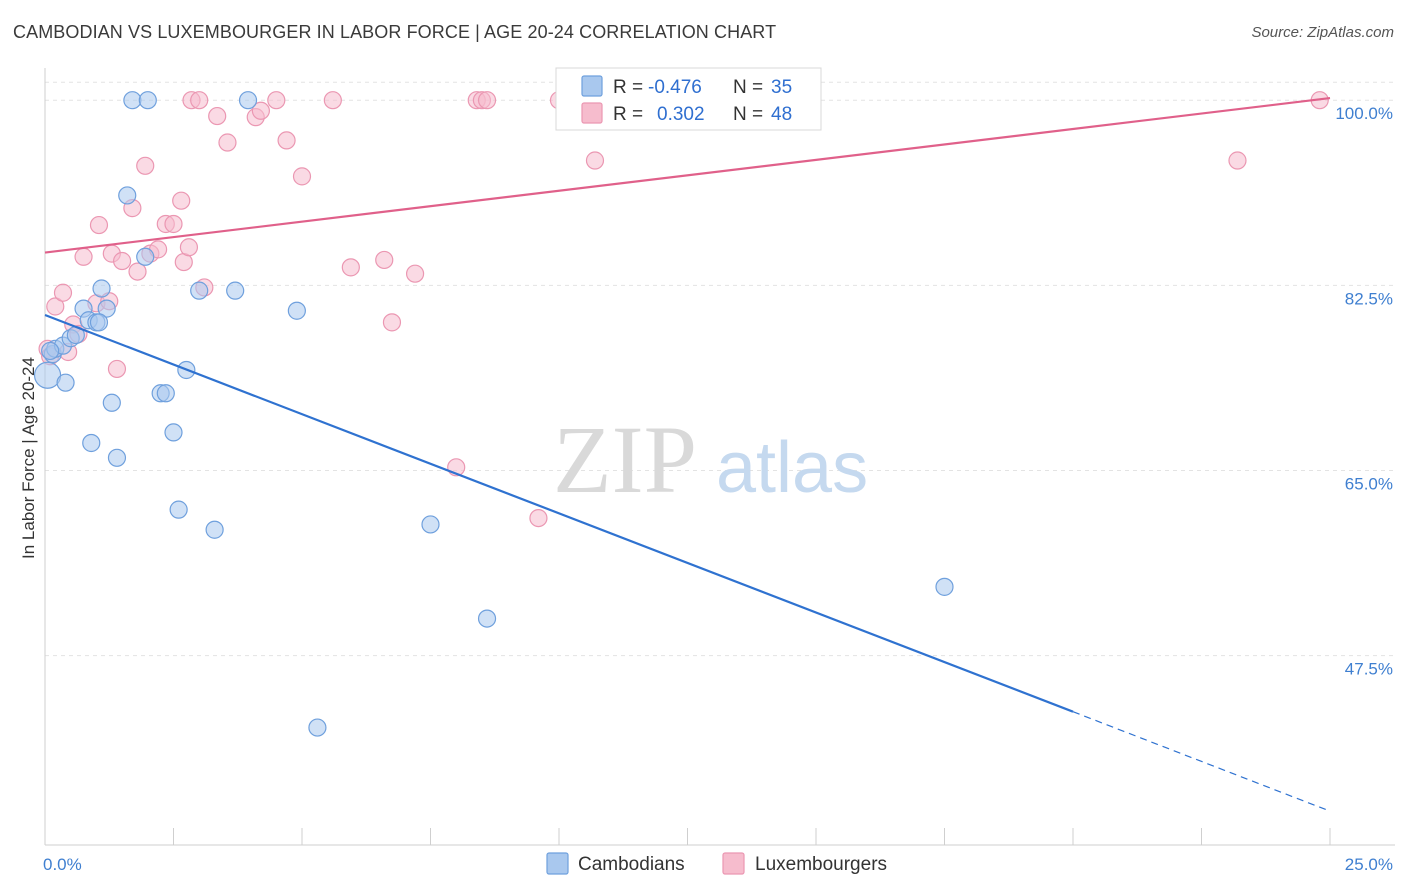 This screenshot has width=1406, height=892. What do you see at coordinates (592, 113) in the screenshot?
I see `legend-swatch-luxembourgers` at bounding box center [592, 113].